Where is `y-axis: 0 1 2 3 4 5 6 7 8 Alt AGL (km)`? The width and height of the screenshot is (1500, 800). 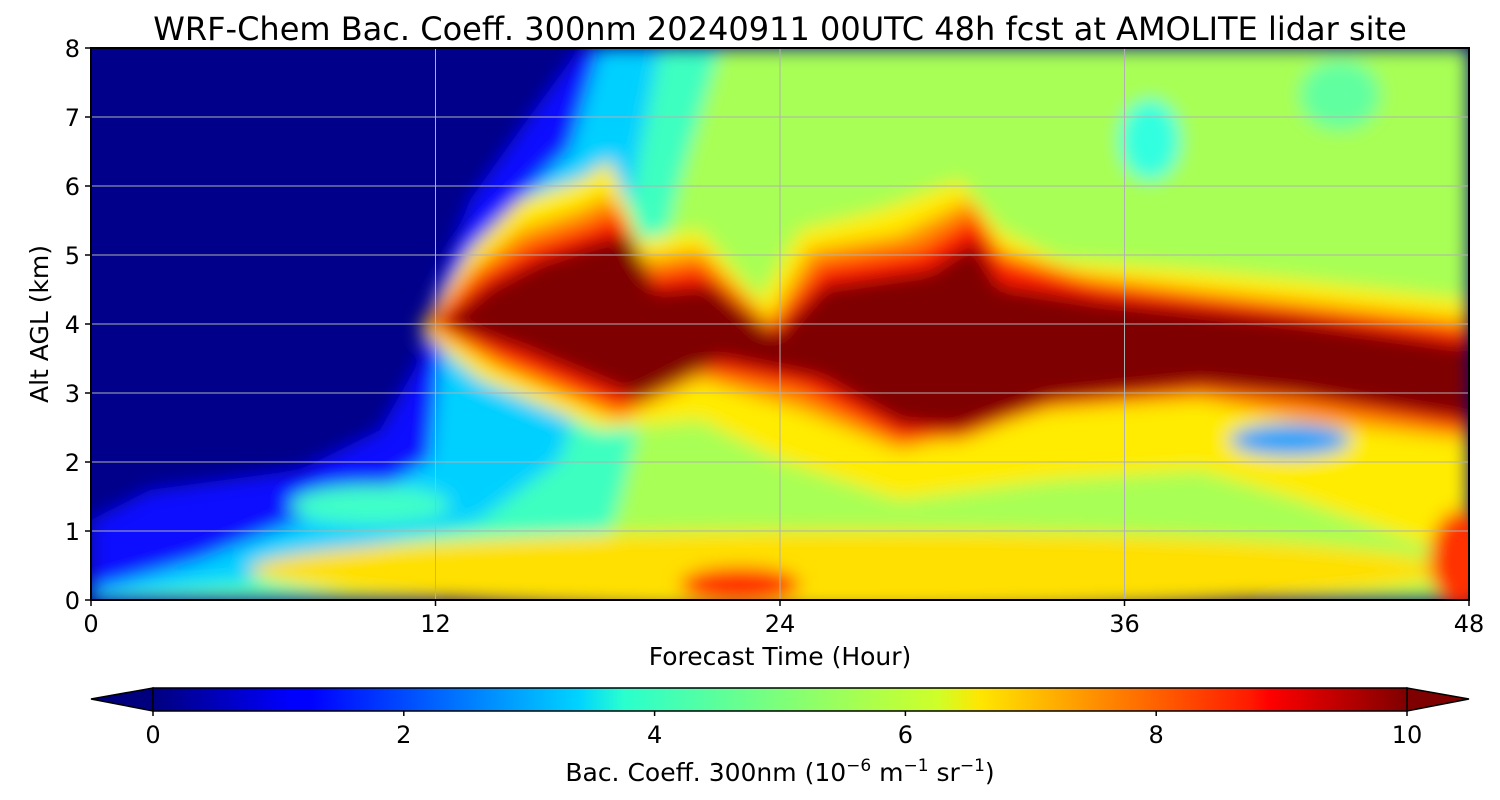 y-axis: 0 1 2 3 4 5 6 7 8 Alt AGL (km) is located at coordinates (58, 325).